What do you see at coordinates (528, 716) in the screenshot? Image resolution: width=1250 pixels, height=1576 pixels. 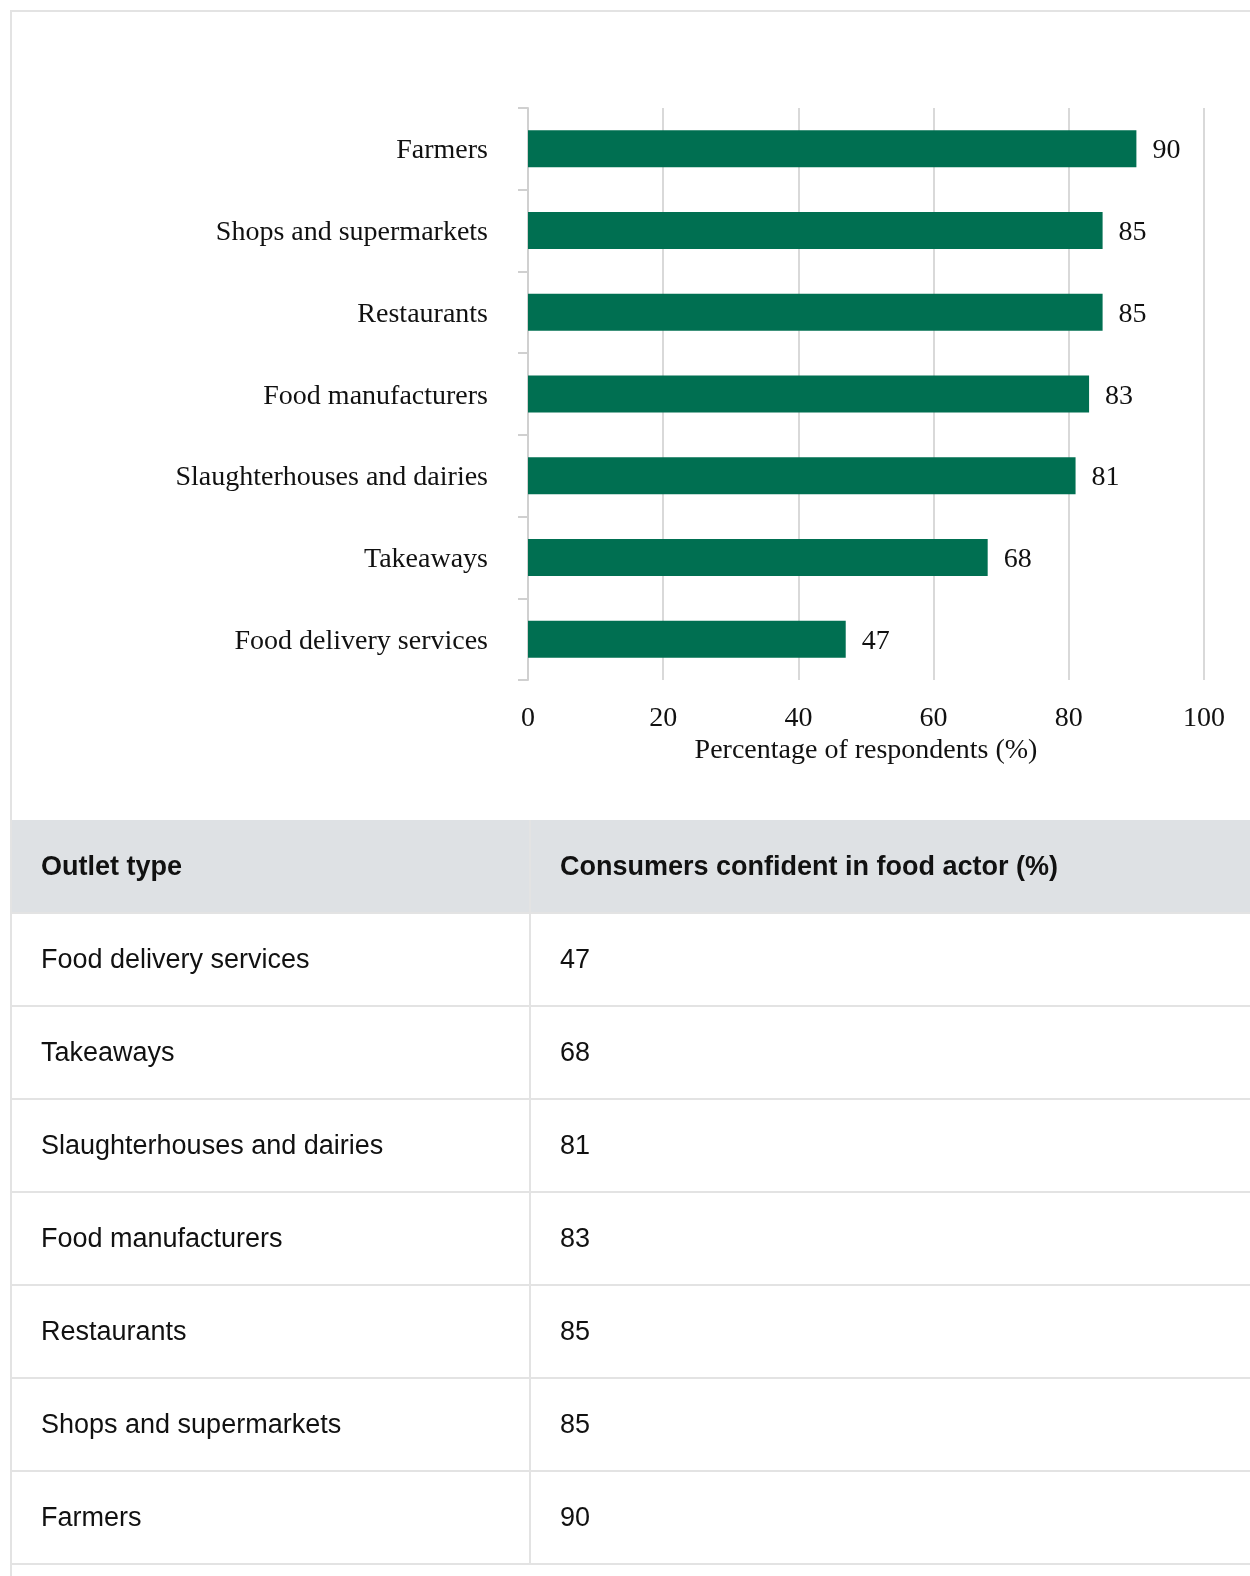 I see `x-tick-label: 0` at bounding box center [528, 716].